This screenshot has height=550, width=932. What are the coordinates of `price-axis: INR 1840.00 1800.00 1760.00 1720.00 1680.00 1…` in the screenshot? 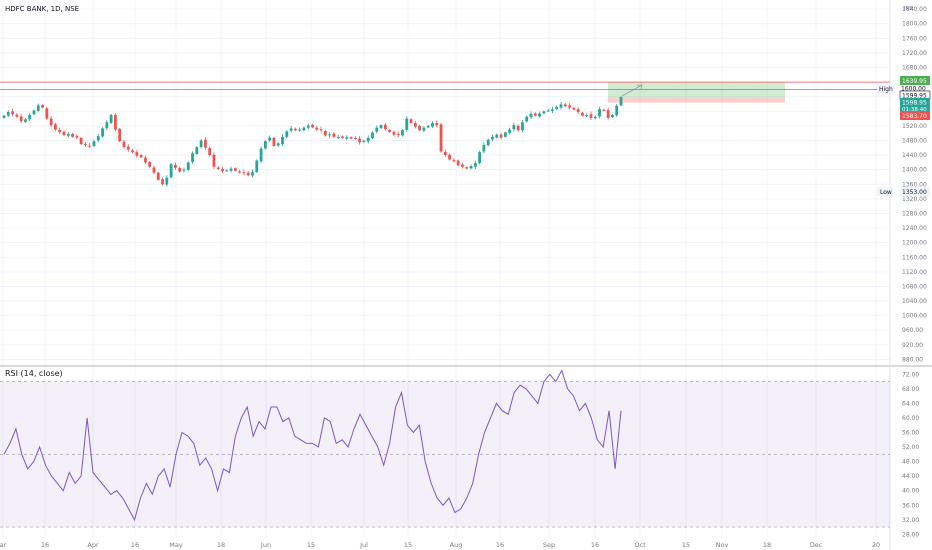 It's located at (914, 184).